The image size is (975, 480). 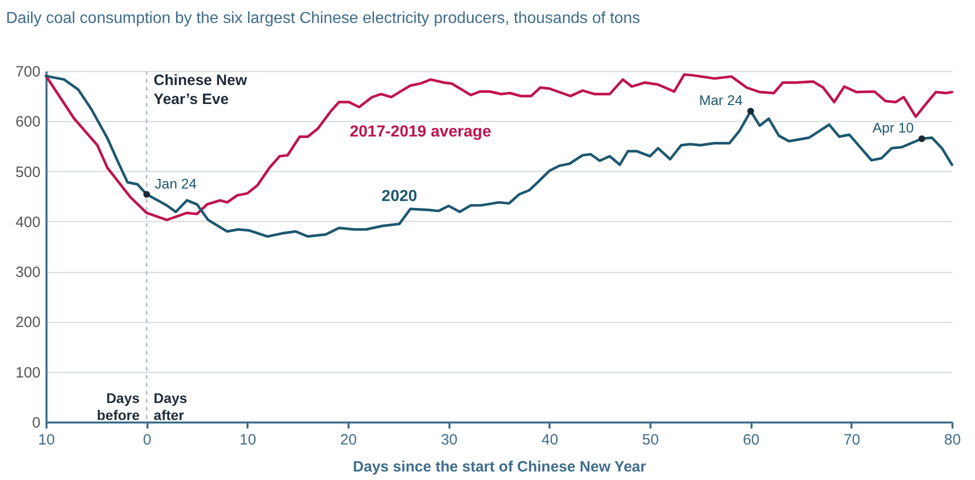 What do you see at coordinates (323, 18) in the screenshot?
I see `chart-title: Daily coal consumption by the six largest Chinese electricity producers, thousands of tons` at bounding box center [323, 18].